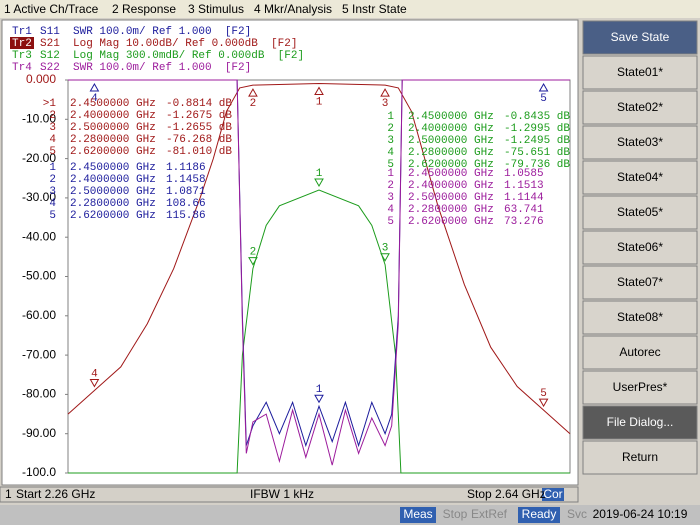 This screenshot has width=700, height=525. What do you see at coordinates (577, 514) in the screenshot?
I see `footer-item: Svc` at bounding box center [577, 514].